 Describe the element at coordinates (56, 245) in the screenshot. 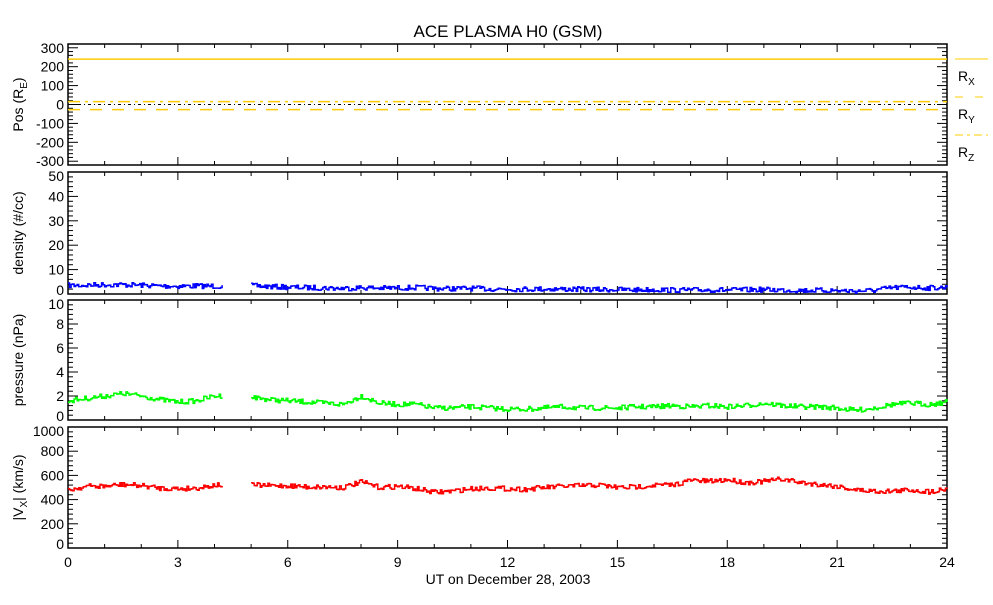

I see `y-tick-label: 20` at that location.